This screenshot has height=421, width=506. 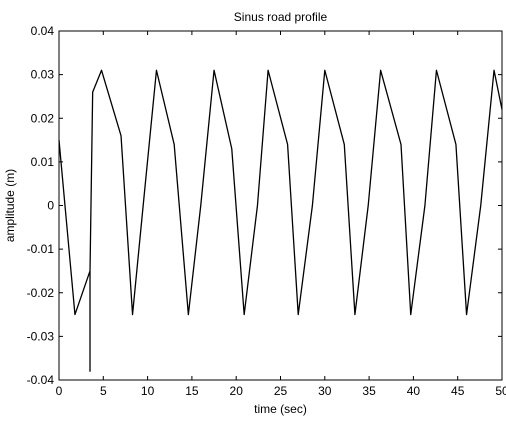 I want to click on x-tick-label: 30, so click(x=325, y=391).